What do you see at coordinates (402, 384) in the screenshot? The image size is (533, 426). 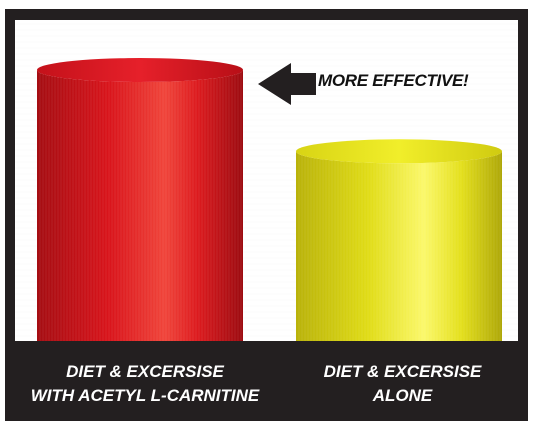 I see `category-label-2: DIET & EXCERSISE ALONE` at bounding box center [402, 384].